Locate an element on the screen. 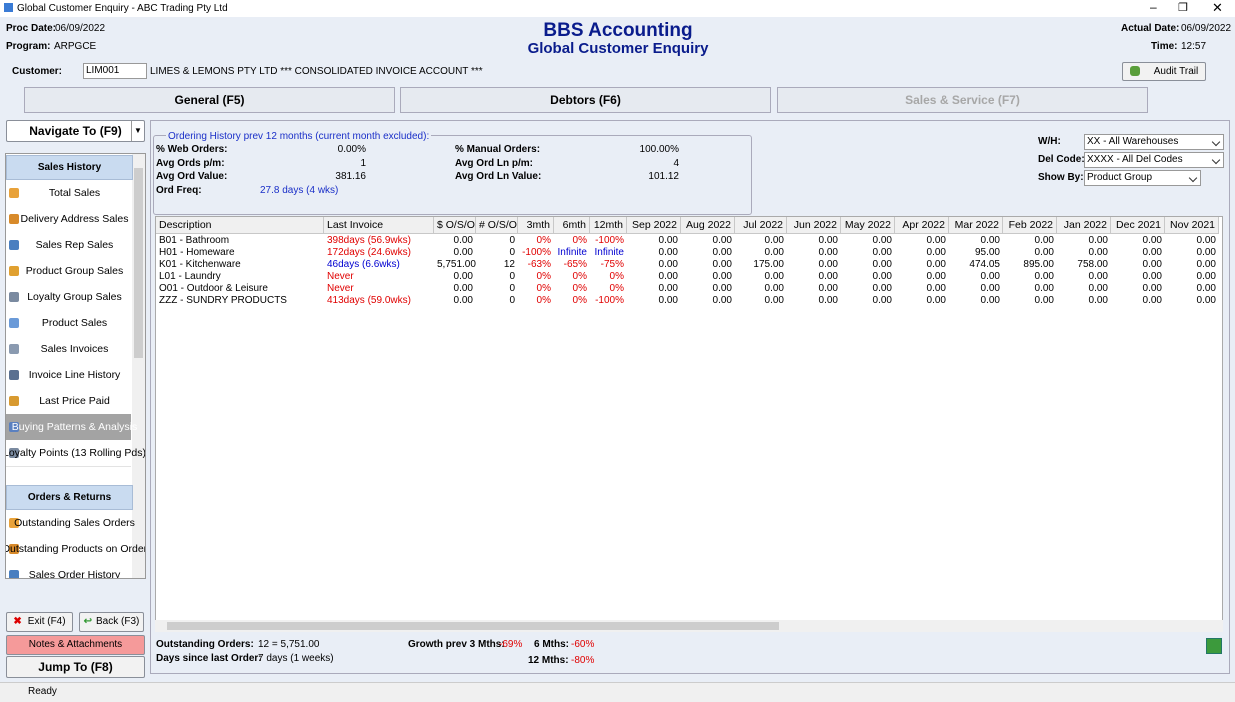  column-header: Sep 2022 is located at coordinates (654, 225).